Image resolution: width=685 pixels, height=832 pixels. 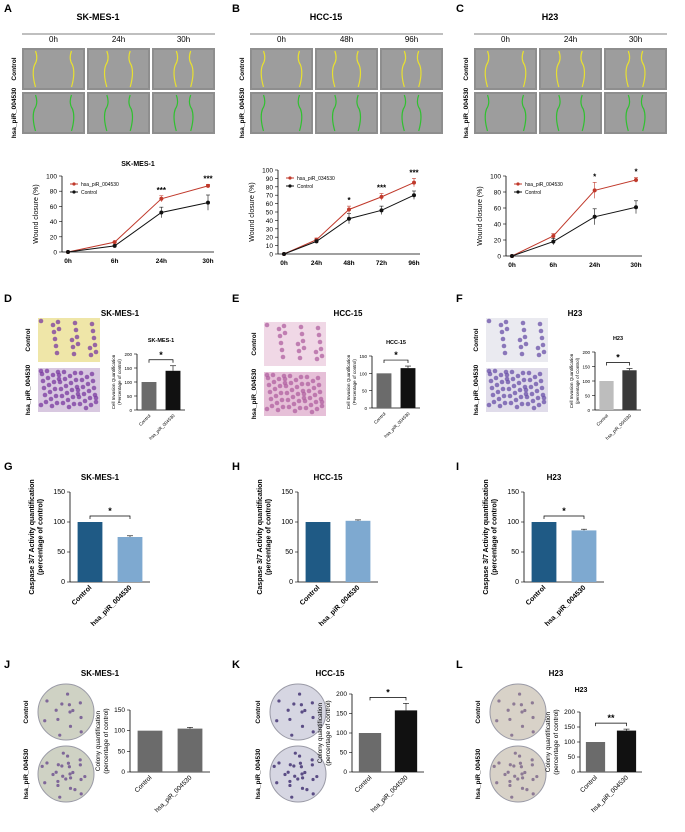 What do you see at coordinates (74, 184) in the screenshot?
I see `legend-marker` at bounding box center [74, 184].